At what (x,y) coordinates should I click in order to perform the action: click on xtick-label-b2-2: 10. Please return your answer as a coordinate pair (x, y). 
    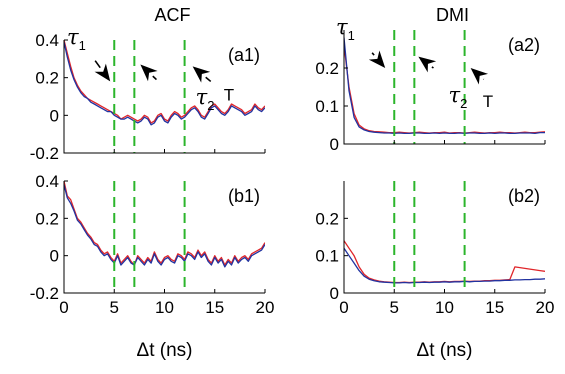
    Looking at the image, I should click on (444, 307).